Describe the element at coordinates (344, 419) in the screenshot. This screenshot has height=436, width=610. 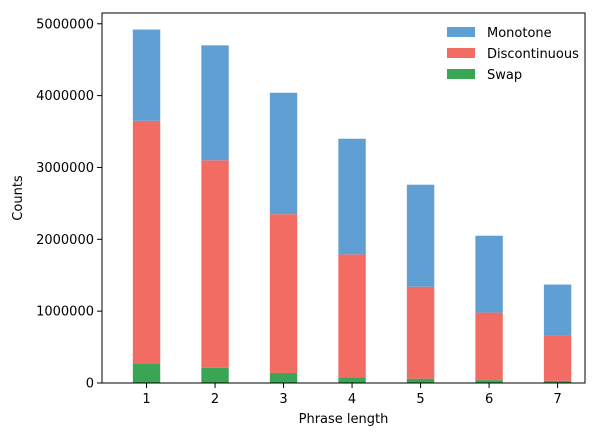
I see `x-axis-label: Phrase length` at that location.